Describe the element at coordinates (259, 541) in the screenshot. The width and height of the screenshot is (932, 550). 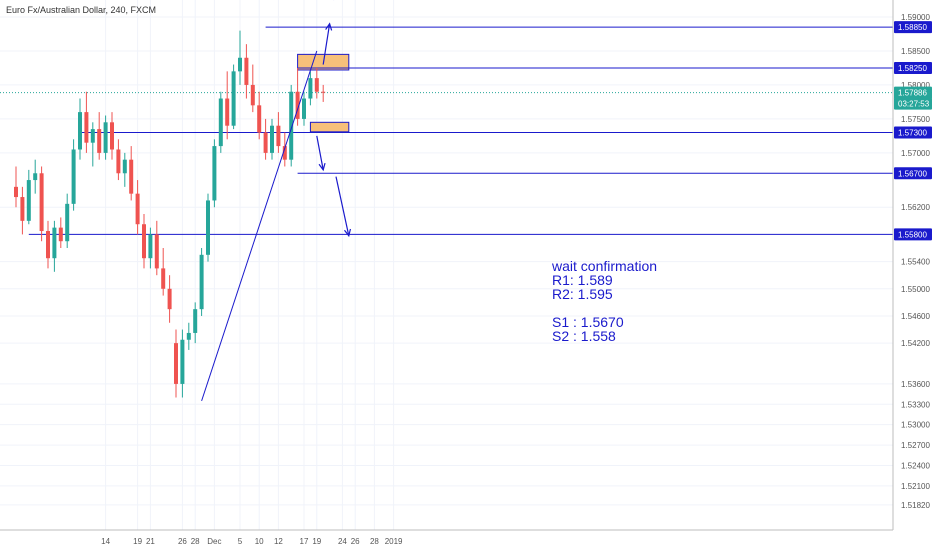
I see `x-tick-label: 10` at that location.